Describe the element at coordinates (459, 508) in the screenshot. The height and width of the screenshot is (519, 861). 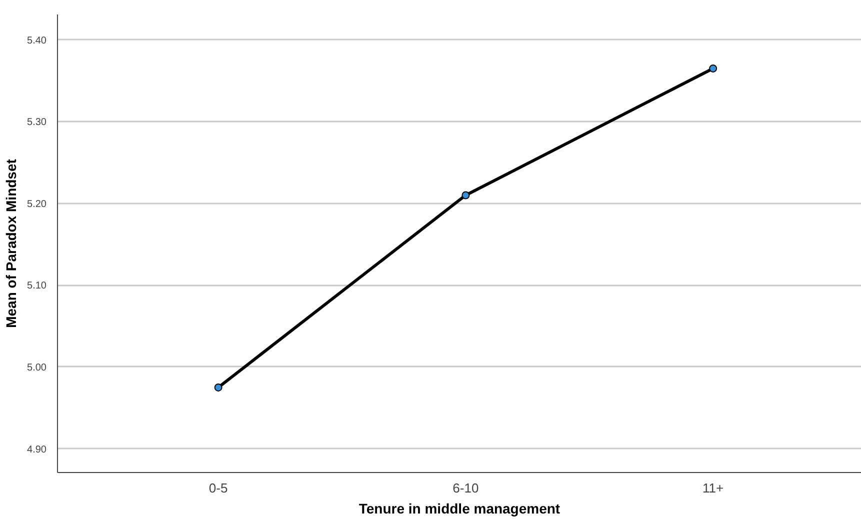
I see `x-axis-title: Tenure in middle management` at that location.